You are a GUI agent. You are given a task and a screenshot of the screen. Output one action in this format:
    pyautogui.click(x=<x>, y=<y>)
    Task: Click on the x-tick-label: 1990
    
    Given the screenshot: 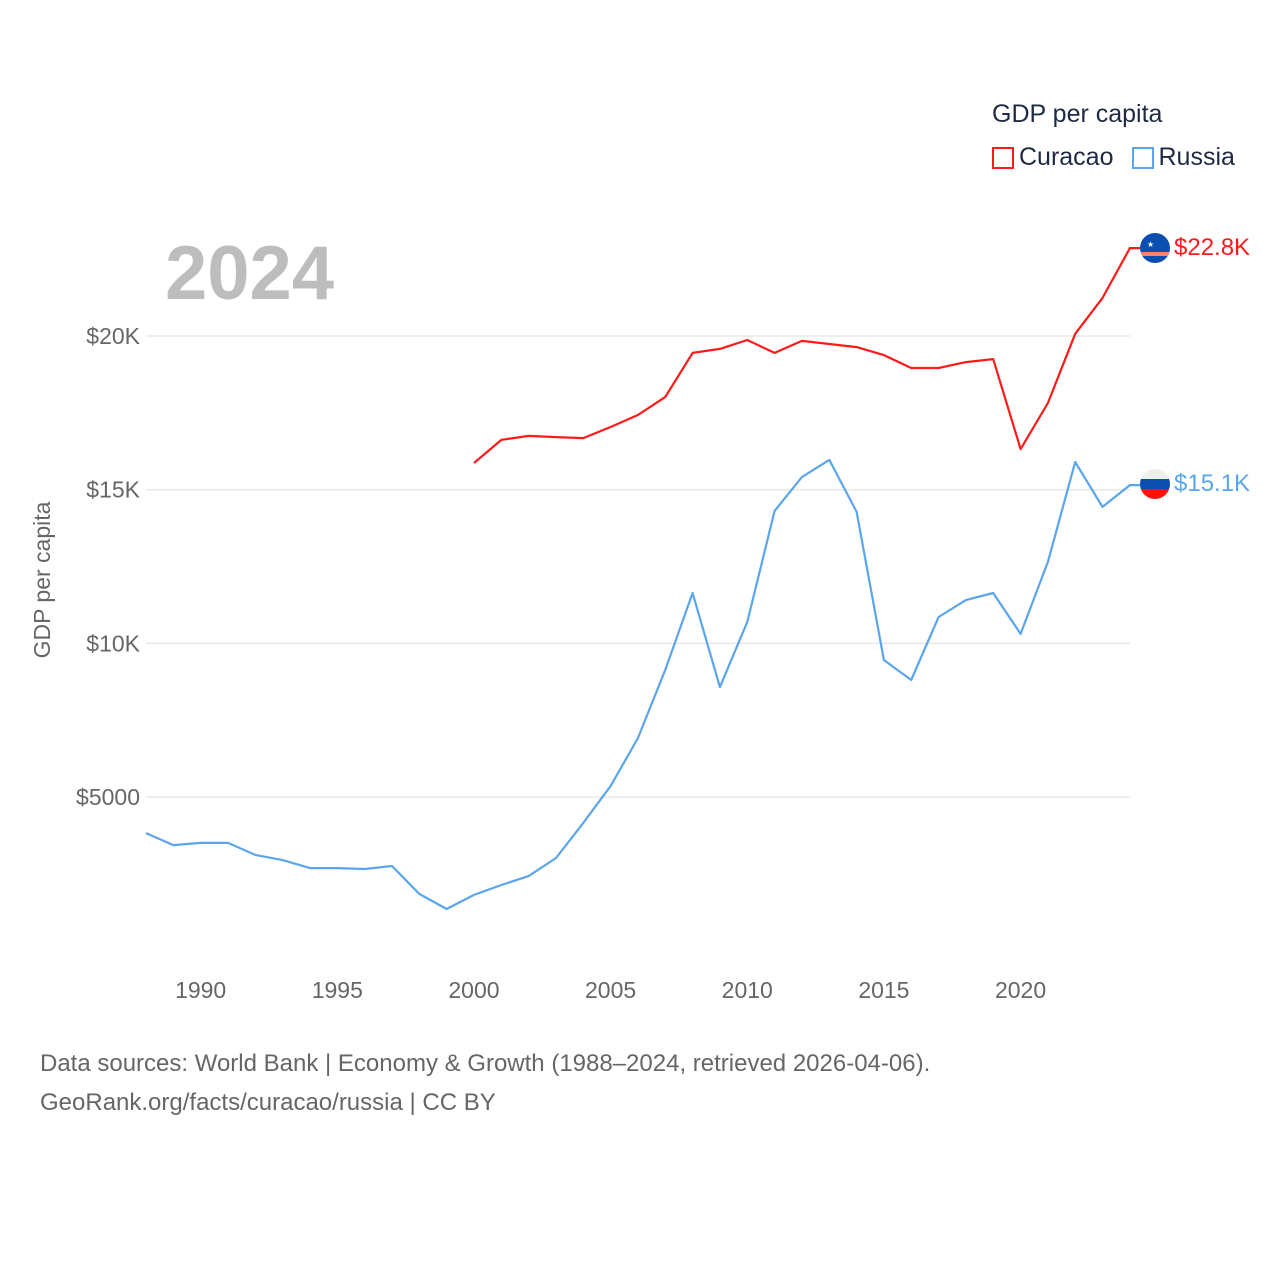 What is the action you would take?
    pyautogui.click(x=200, y=990)
    